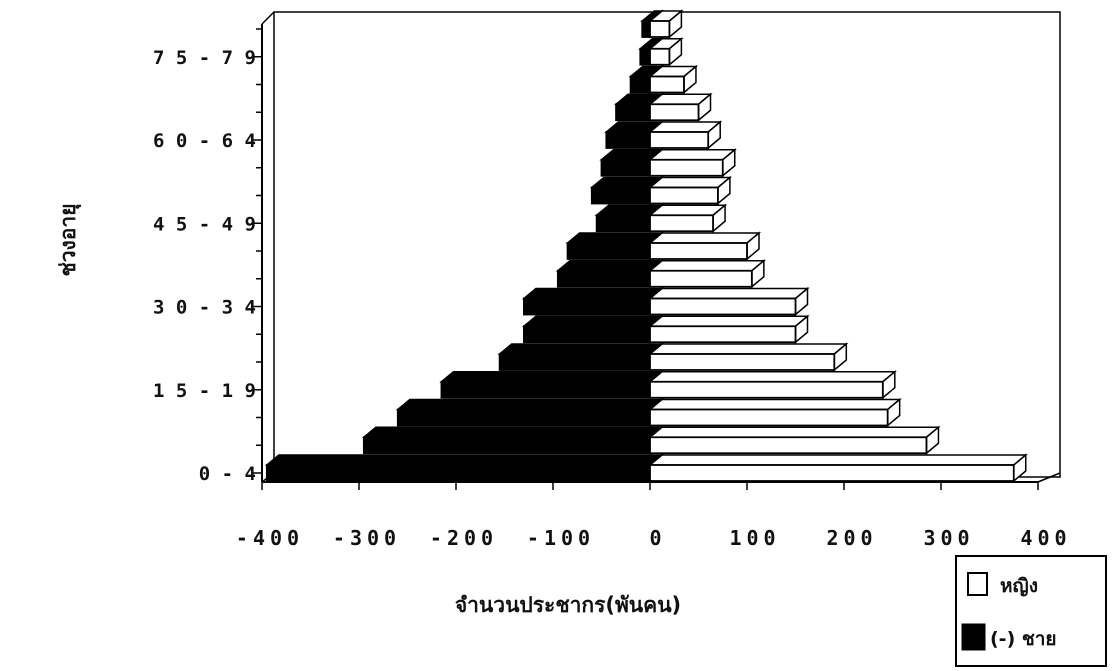 The width and height of the screenshot is (1113, 671). I want to click on x-tick-label: -200, so click(464, 538).